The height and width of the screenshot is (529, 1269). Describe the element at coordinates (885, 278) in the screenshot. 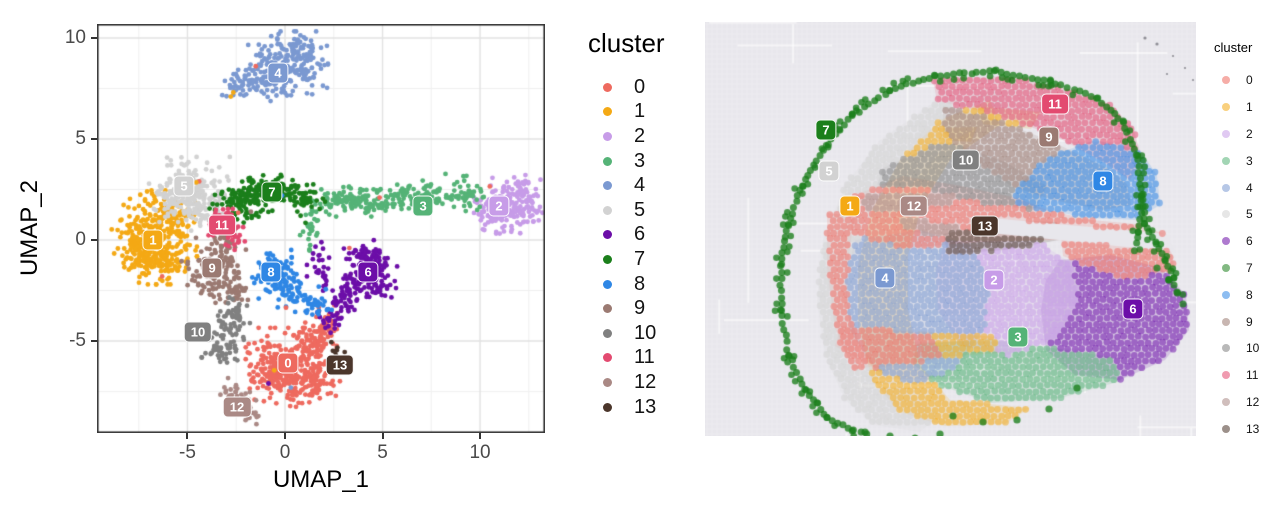

I see `spatial-cluster-label-4: 4` at that location.